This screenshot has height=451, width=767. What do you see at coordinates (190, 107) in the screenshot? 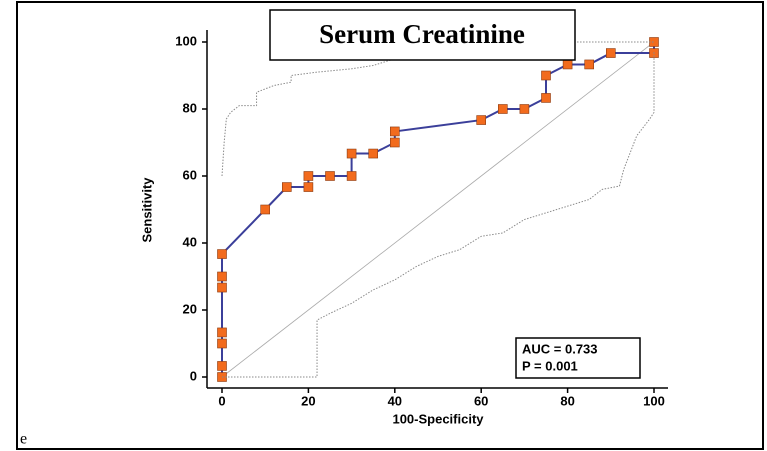
I see `y-tick-label: 80` at bounding box center [190, 107].